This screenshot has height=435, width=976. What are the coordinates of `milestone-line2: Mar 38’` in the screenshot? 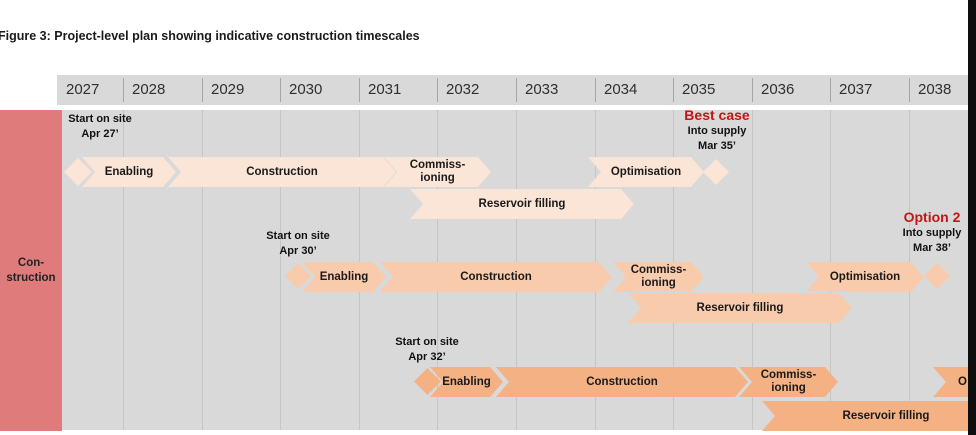 It's located at (932, 247).